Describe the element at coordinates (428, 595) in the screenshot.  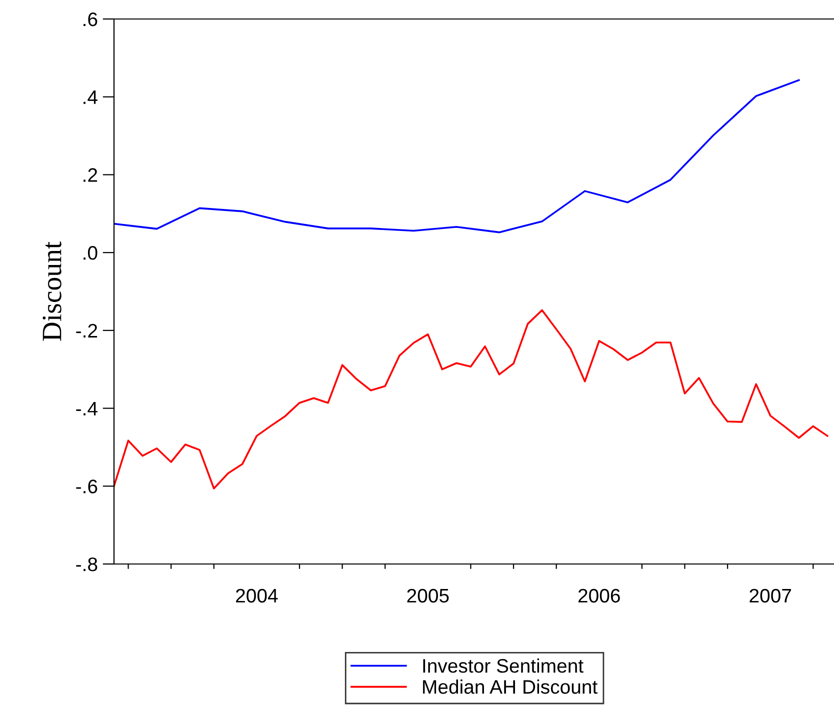
I see `x-tick-label: 2005` at that location.